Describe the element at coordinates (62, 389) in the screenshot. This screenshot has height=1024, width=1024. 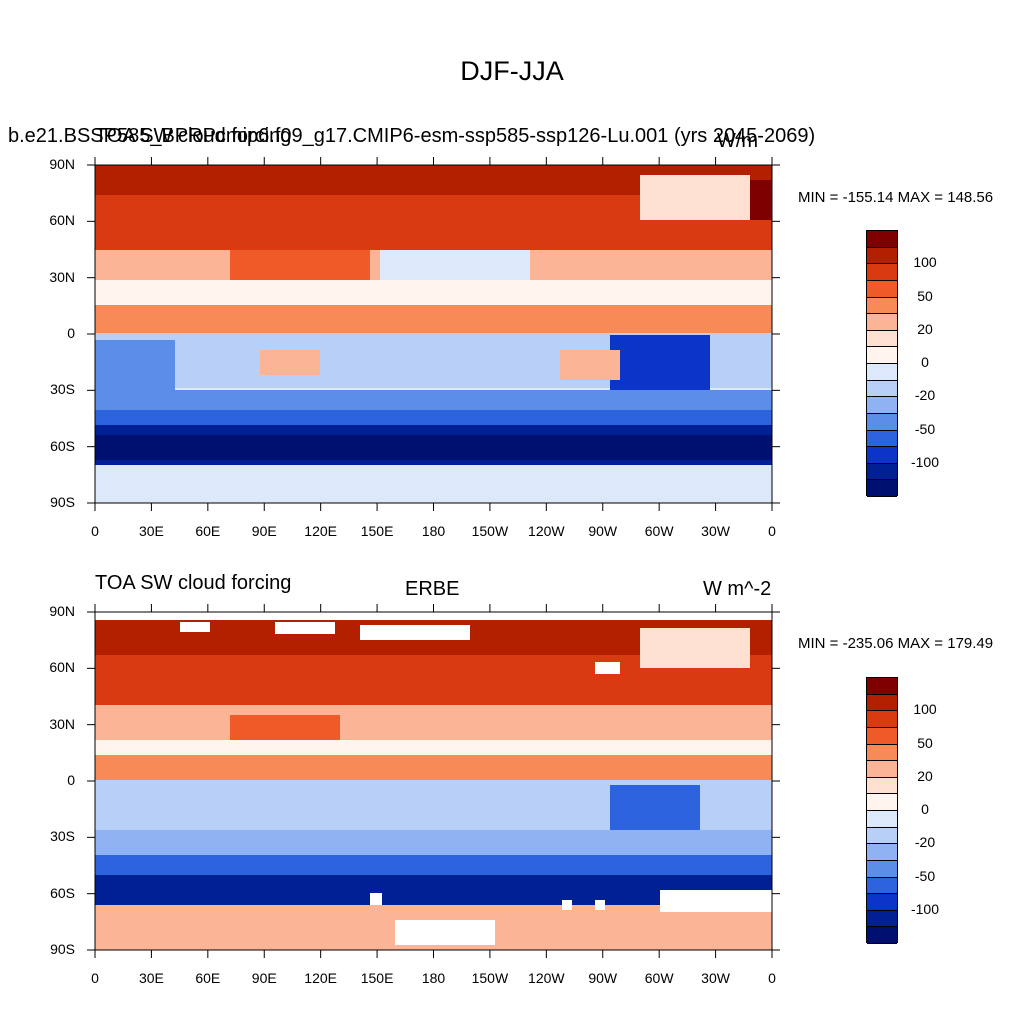
I see `y-tick-label: 30S` at that location.